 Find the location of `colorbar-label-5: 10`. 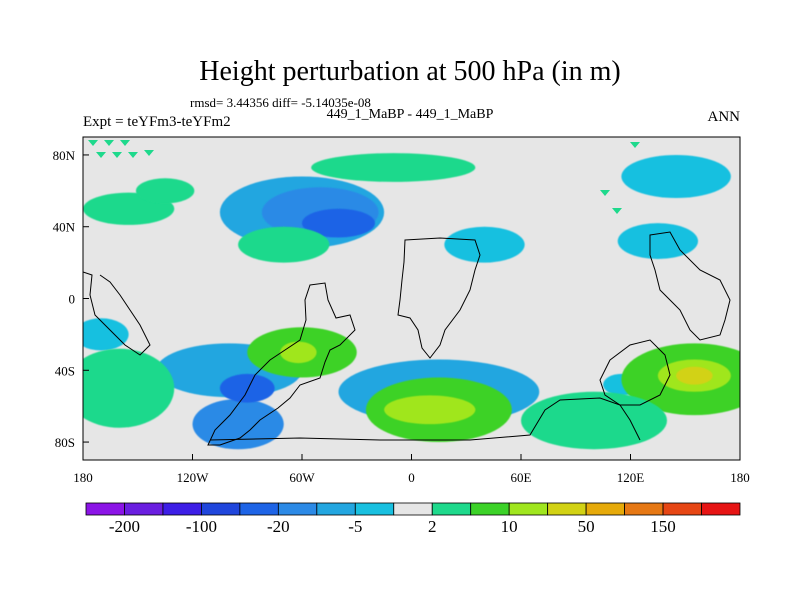

colorbar-label-5: 10 is located at coordinates (509, 526).